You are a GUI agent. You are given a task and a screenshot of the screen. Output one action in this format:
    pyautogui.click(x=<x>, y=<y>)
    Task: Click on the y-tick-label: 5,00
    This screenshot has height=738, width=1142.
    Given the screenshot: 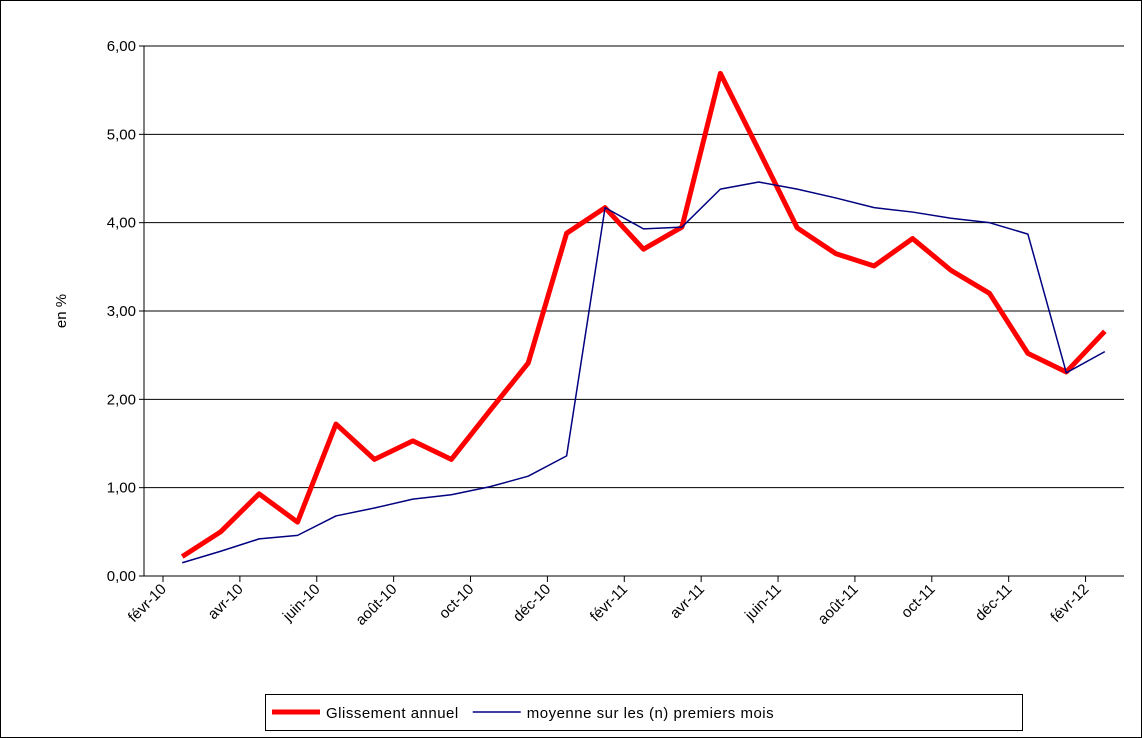 What is the action you would take?
    pyautogui.click(x=121, y=134)
    